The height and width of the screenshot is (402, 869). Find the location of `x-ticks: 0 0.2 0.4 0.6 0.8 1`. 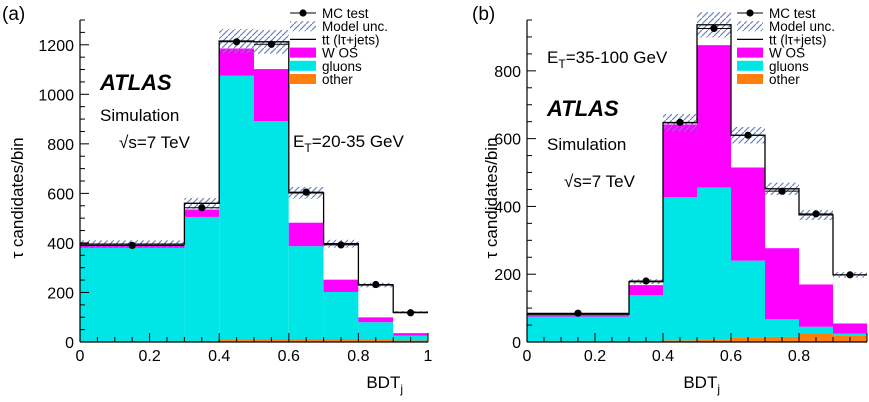

x-ticks: 0 0.2 0.4 0.6 0.8 1 is located at coordinates (254, 349).